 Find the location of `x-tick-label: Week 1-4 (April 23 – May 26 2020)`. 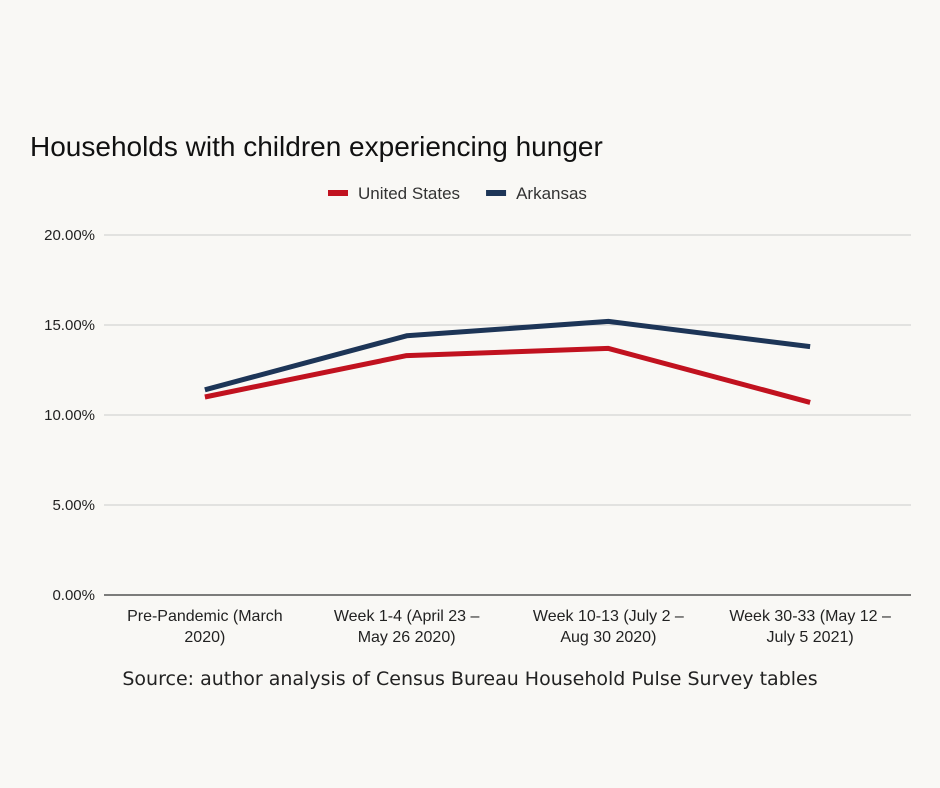

x-tick-label: Week 1-4 (April 23 – May 26 2020) is located at coordinates (407, 627).